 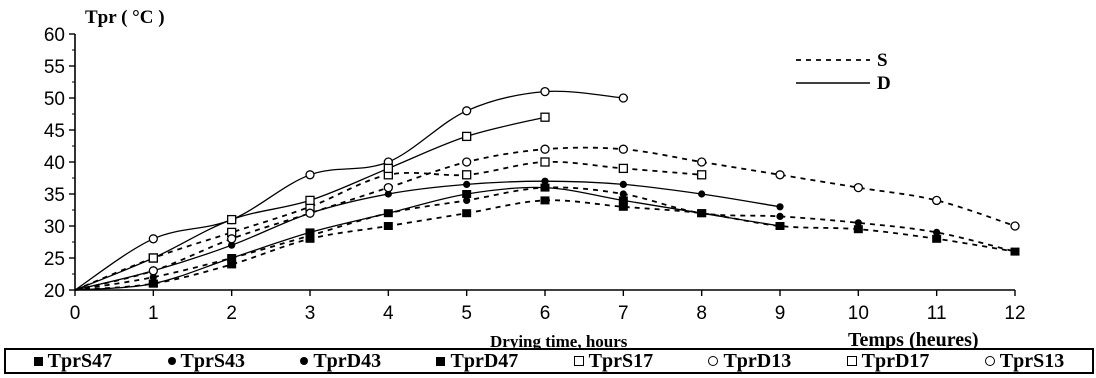 I want to click on y-tick-label: 35, so click(x=54, y=195).